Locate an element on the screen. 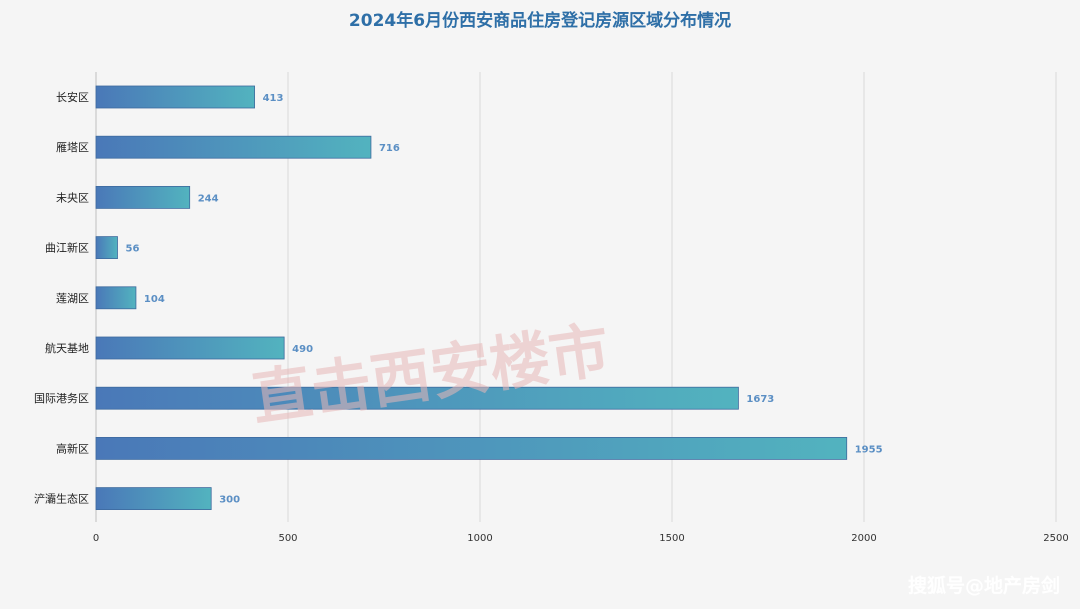 The width and height of the screenshot is (1080, 609). chart-title: 2024年6月份西安商品住房登记房源区域分布情况 is located at coordinates (540, 20).